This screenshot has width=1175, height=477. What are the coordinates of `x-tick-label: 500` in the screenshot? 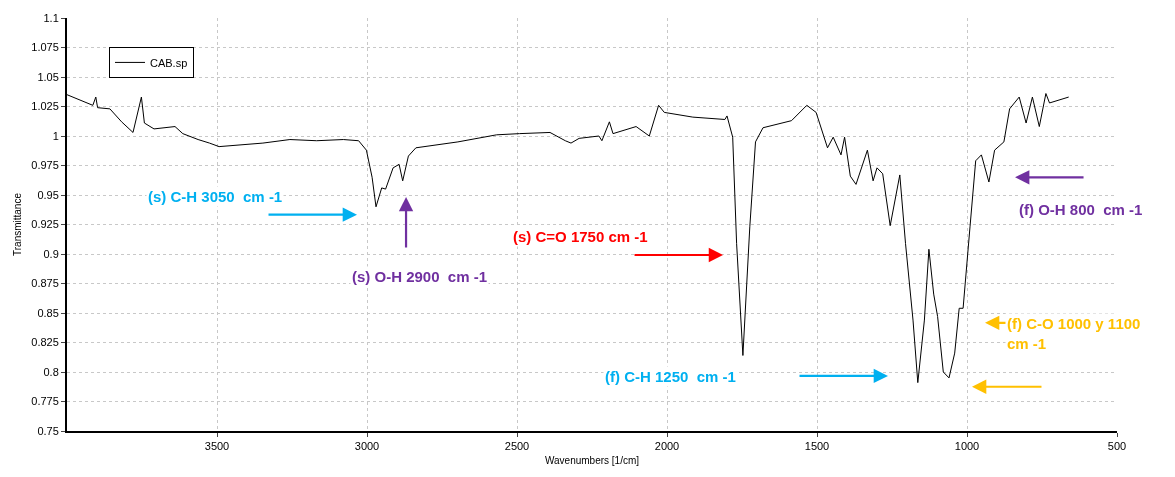 It's located at (1117, 446).